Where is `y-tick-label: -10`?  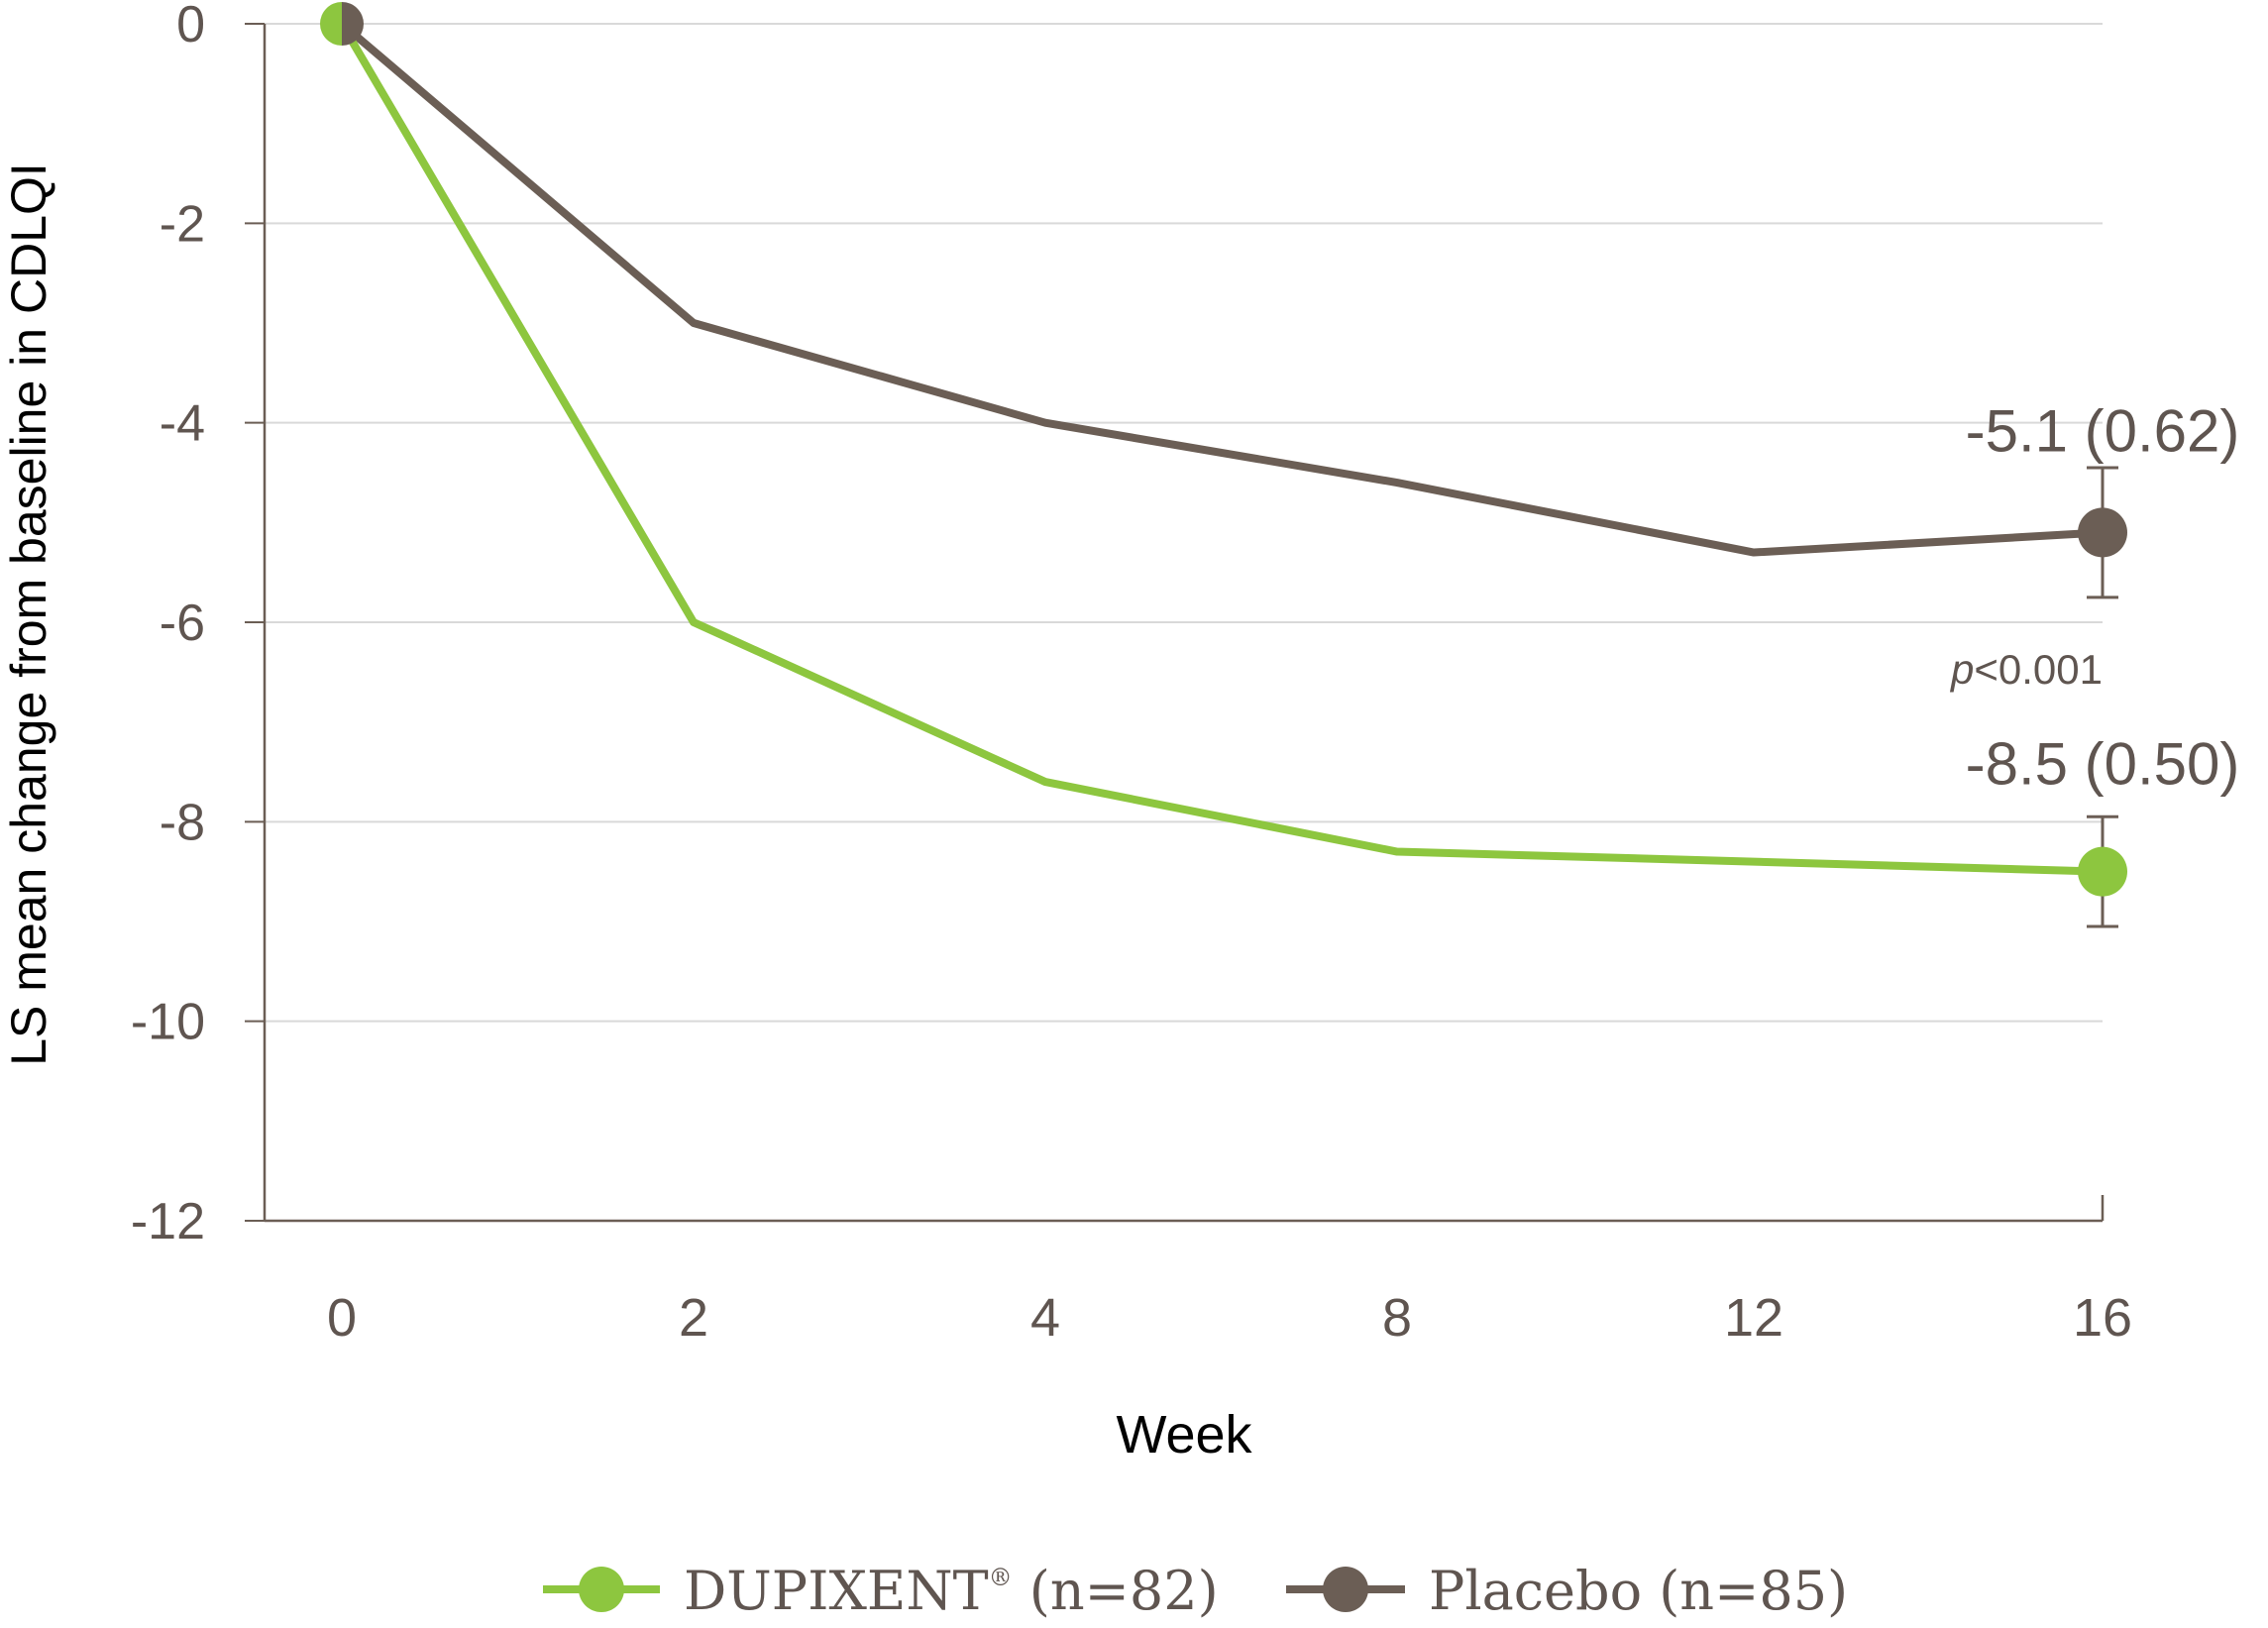
y-tick-label: -10 is located at coordinates (168, 1022).